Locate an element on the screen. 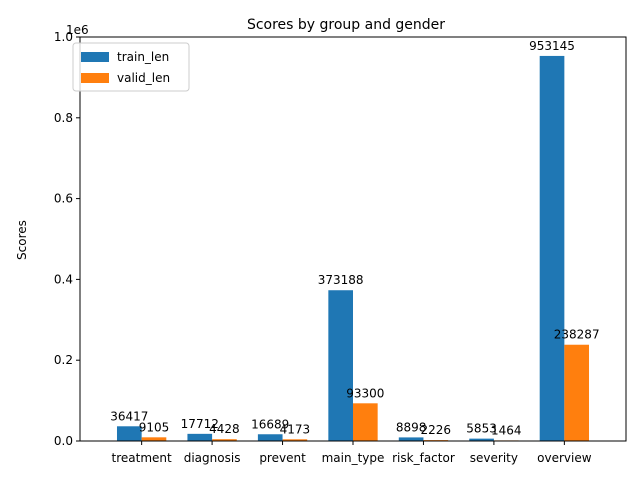 The height and width of the screenshot is (480, 640). x-tick-label: main_type is located at coordinates (353, 458).